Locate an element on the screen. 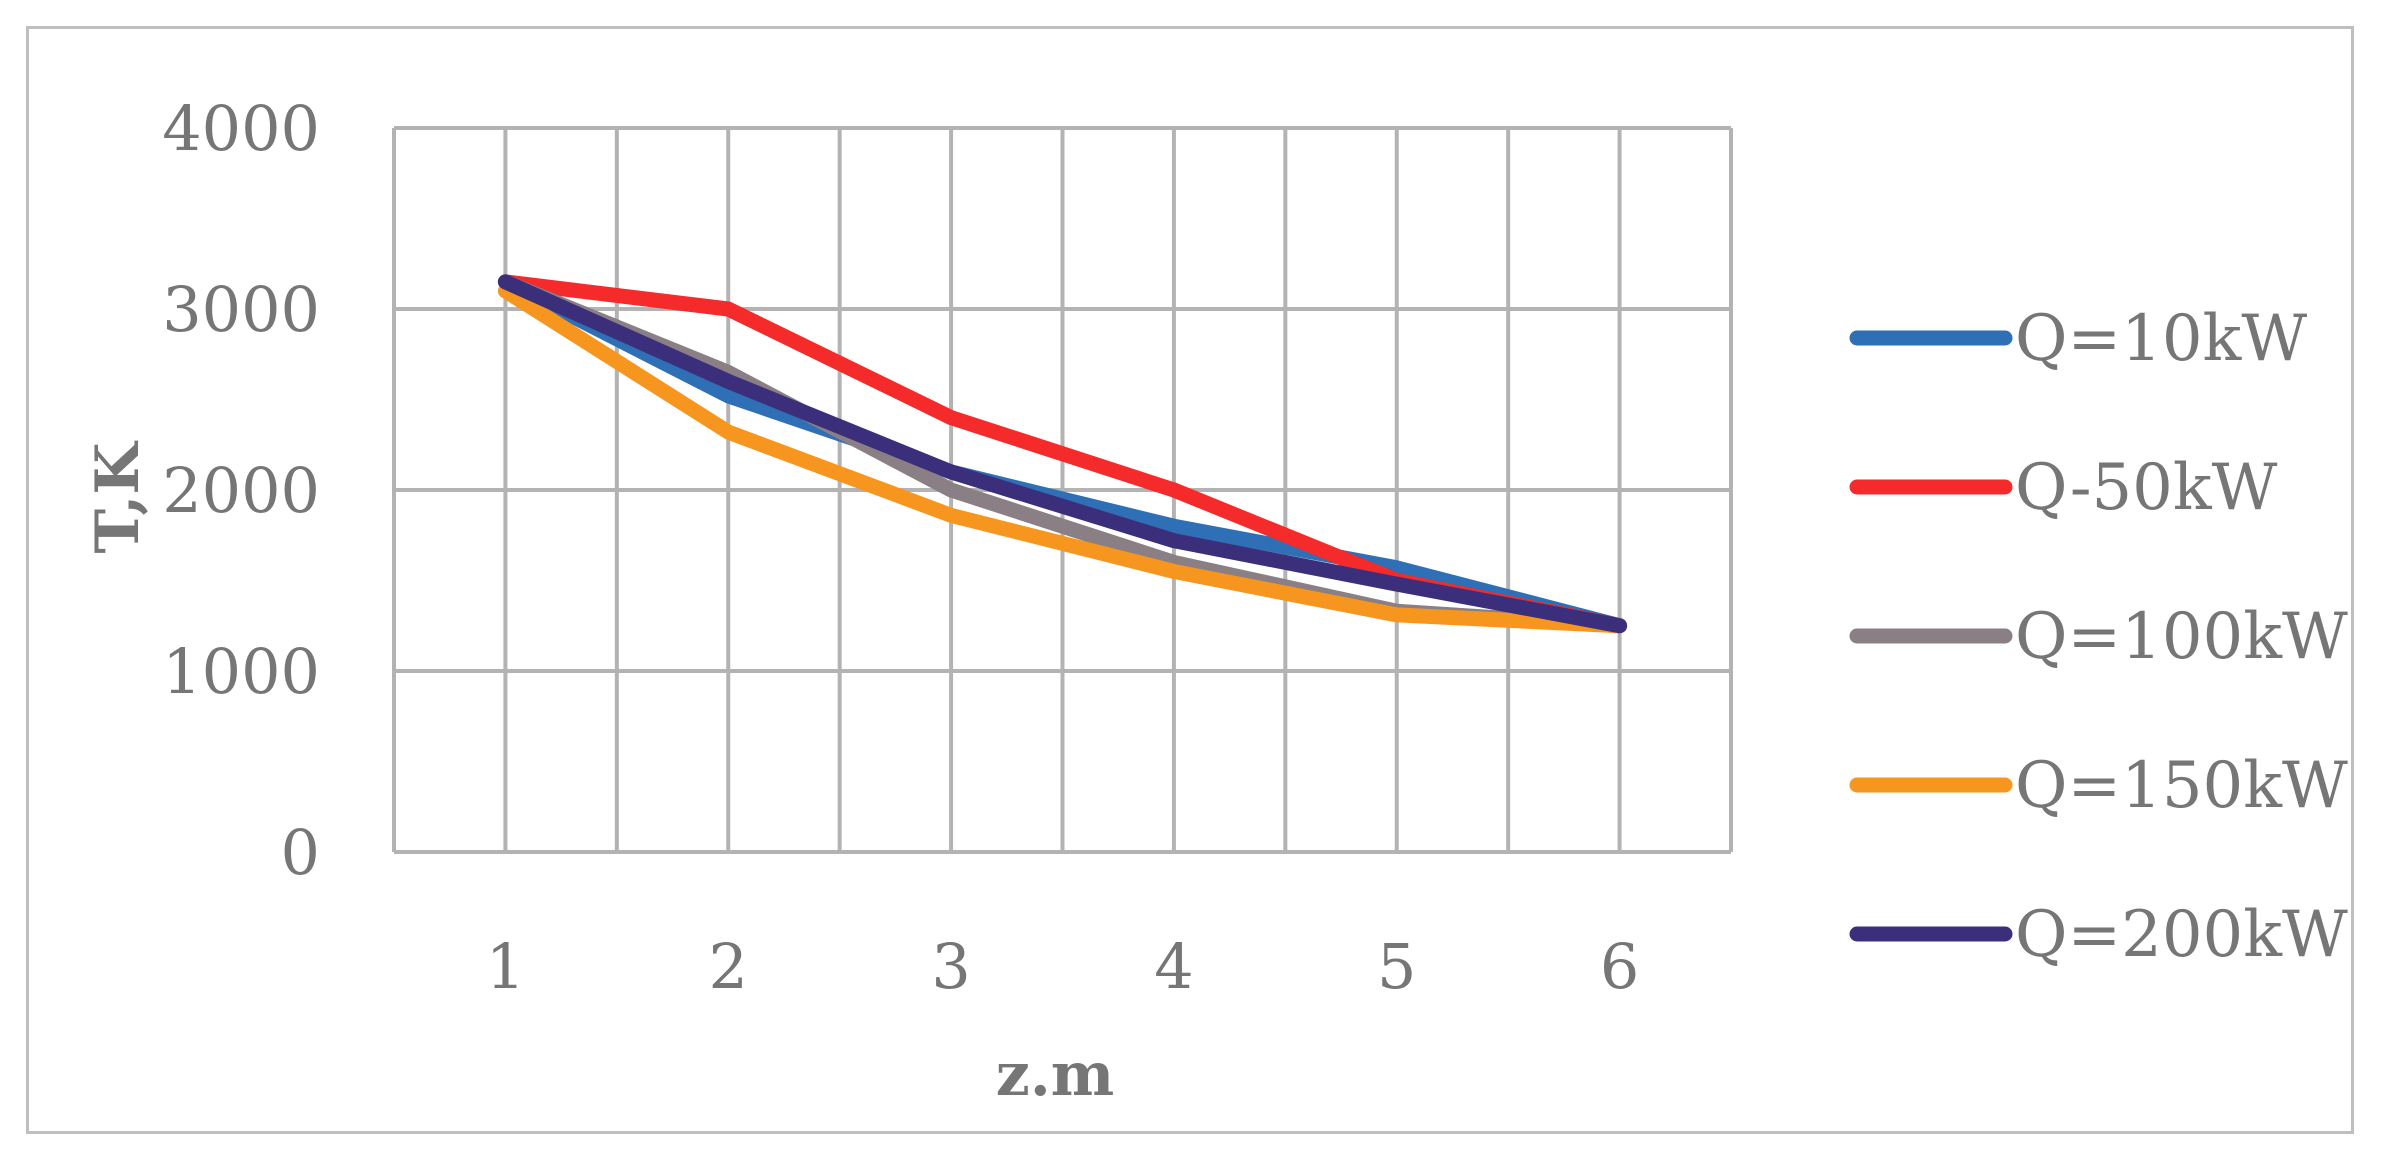  y-tick-label: 0 is located at coordinates (300, 852).